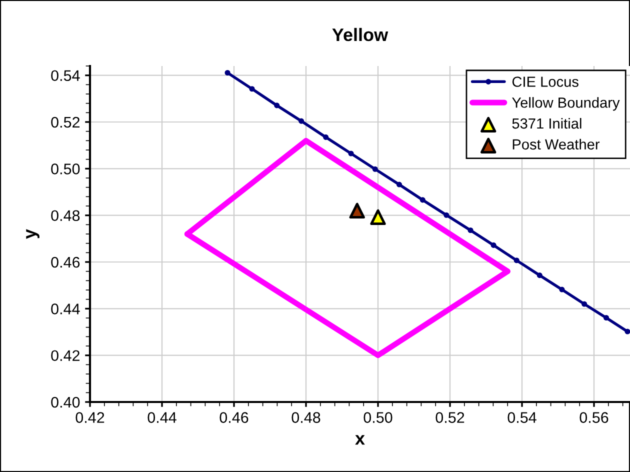 This screenshot has width=630, height=472. I want to click on legend-label: 5371 Initial, so click(547, 123).